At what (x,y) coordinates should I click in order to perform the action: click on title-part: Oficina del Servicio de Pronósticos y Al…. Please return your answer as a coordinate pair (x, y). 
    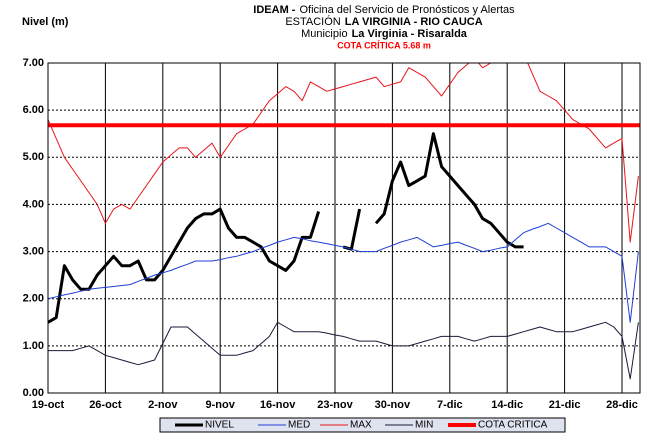
    Looking at the image, I should click on (407, 10).